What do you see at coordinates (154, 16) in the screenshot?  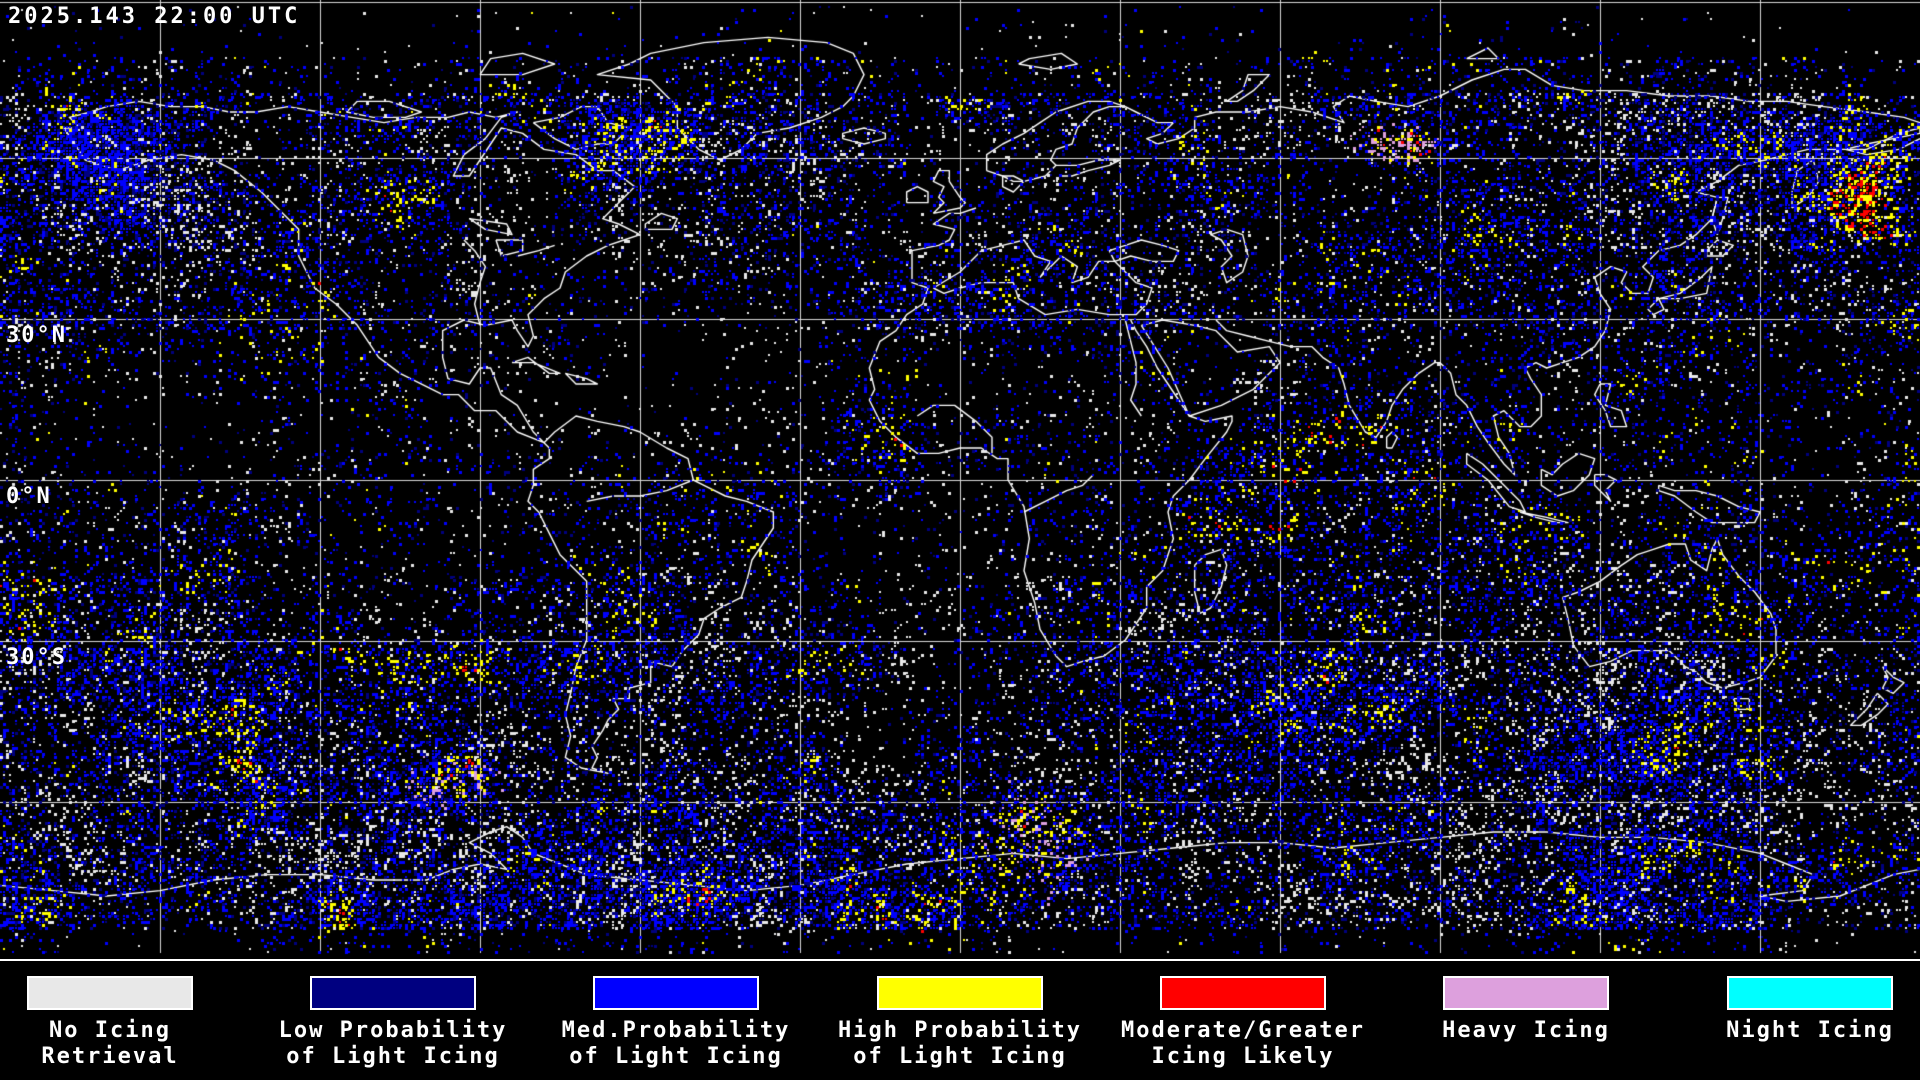 I see `timestamp: 2025.143 22:00 UTC` at bounding box center [154, 16].